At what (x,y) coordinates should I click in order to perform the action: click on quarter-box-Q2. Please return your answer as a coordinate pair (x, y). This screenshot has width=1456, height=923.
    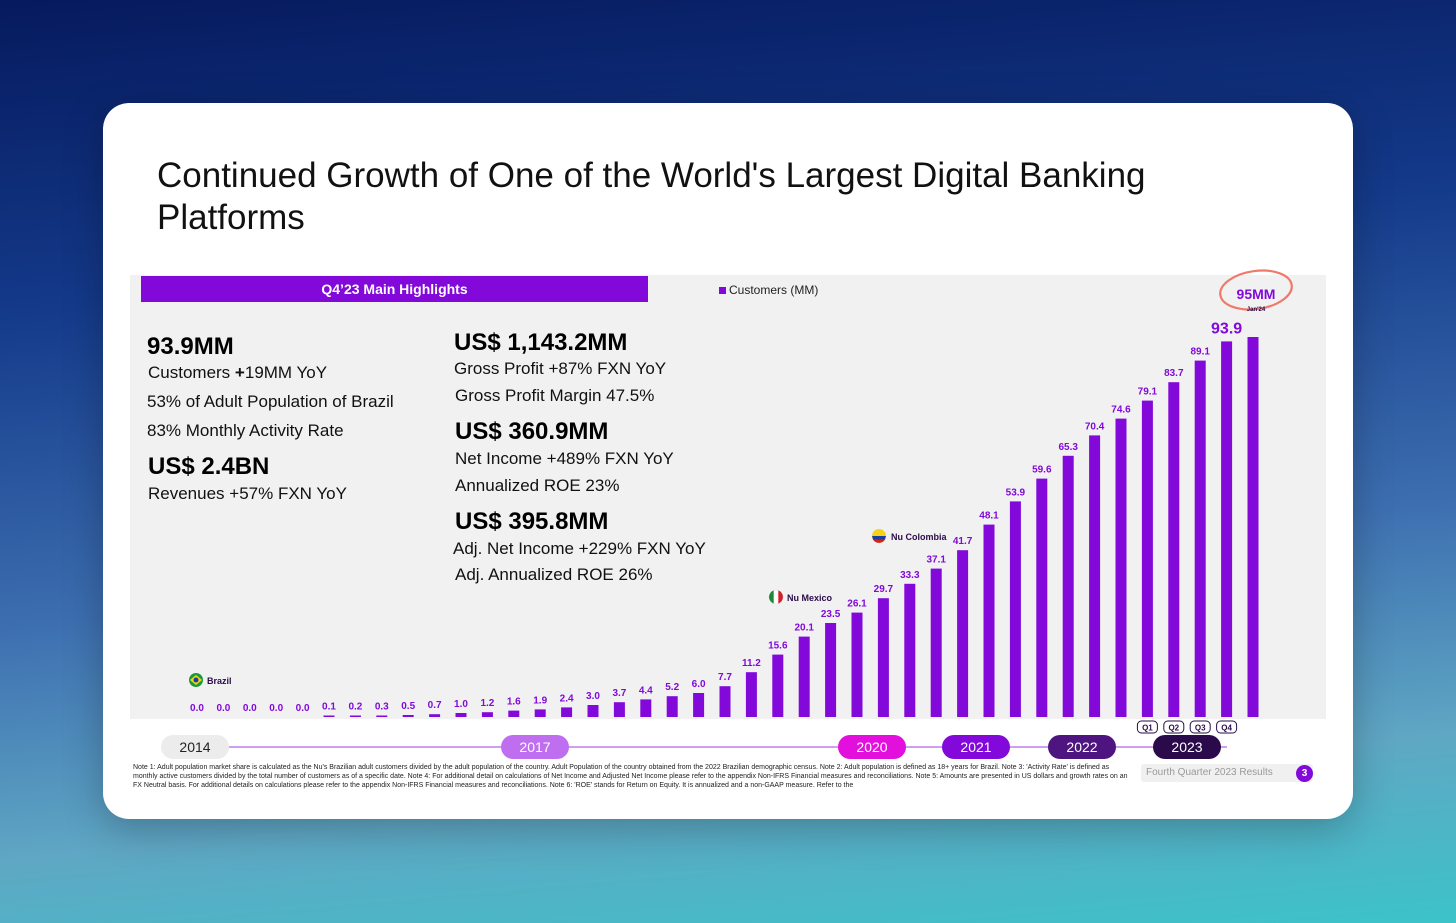
    Looking at the image, I should click on (1174, 727).